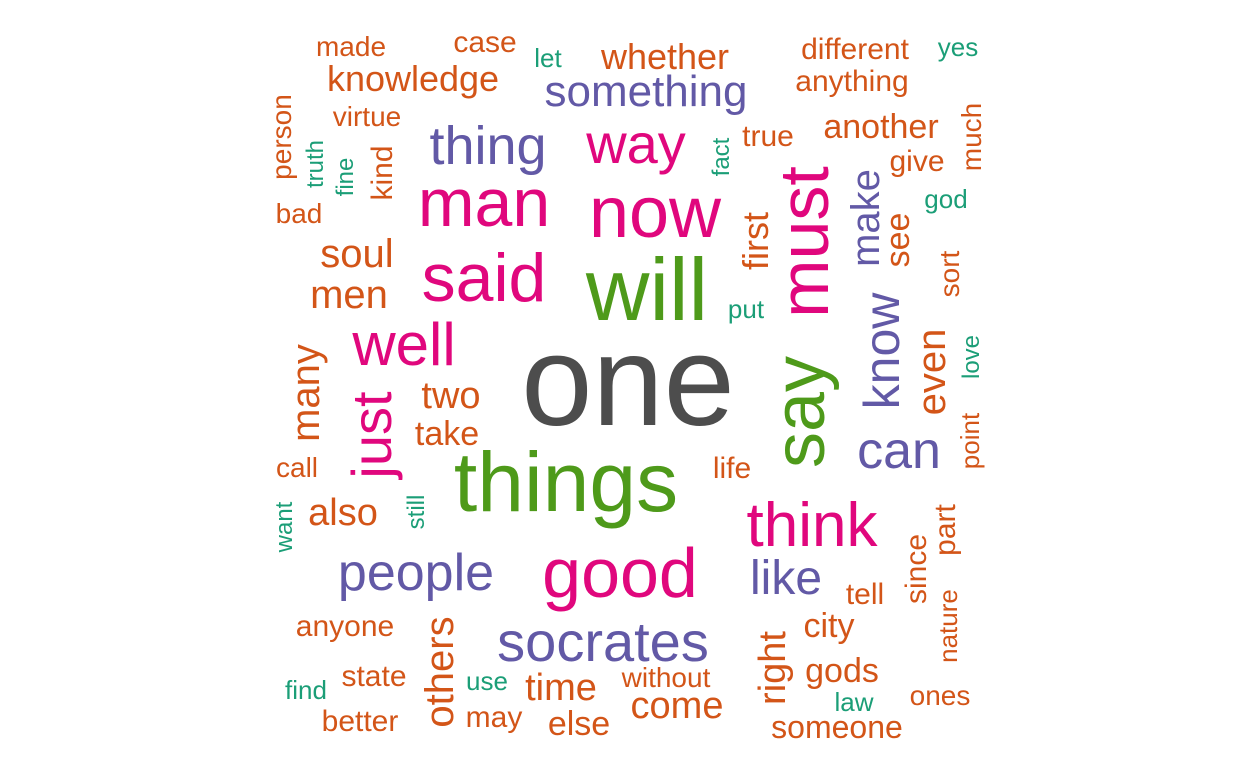  Describe the element at coordinates (484, 203) in the screenshot. I see `word-man: man` at that location.